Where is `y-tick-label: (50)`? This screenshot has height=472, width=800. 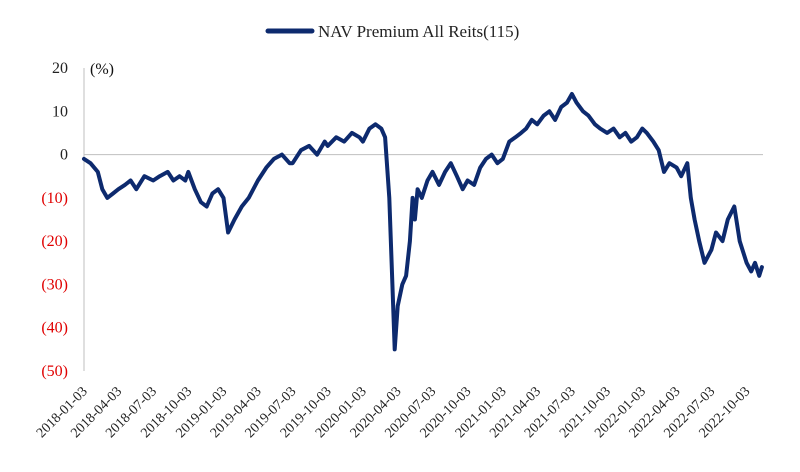
y-tick-label: (50) is located at coordinates (54, 371).